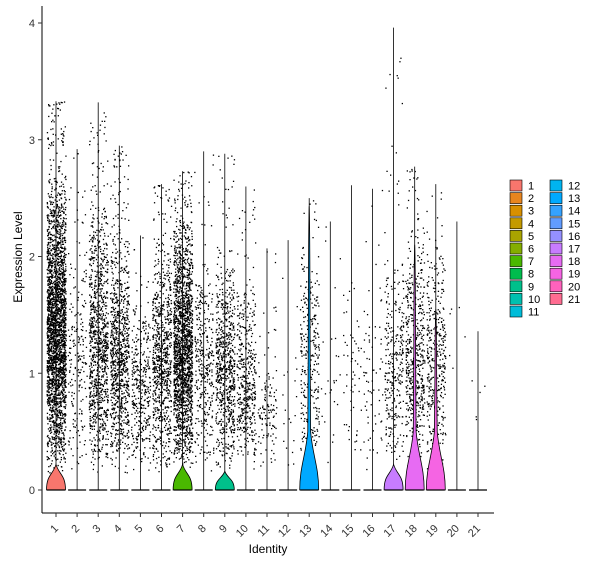  What do you see at coordinates (32, 141) in the screenshot?
I see `y-tick-label-3: 3` at bounding box center [32, 141].